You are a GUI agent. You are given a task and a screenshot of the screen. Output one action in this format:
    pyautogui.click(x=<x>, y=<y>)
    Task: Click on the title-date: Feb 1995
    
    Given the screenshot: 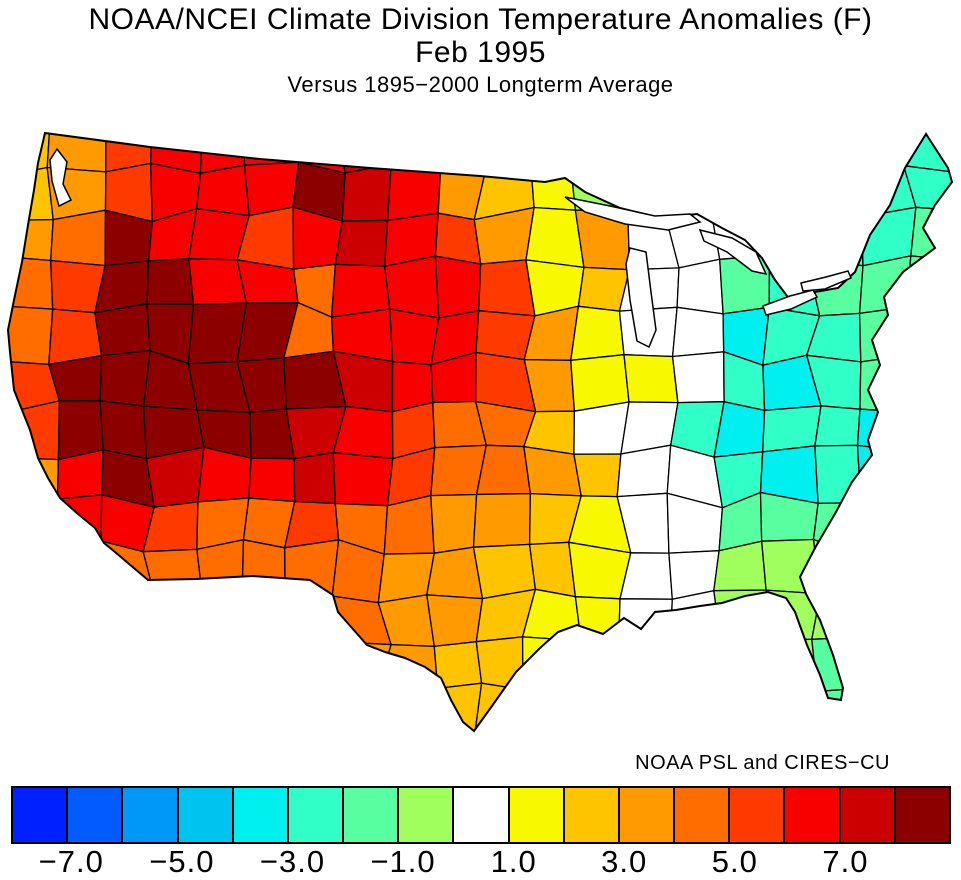 What is the action you would take?
    pyautogui.click(x=480, y=52)
    